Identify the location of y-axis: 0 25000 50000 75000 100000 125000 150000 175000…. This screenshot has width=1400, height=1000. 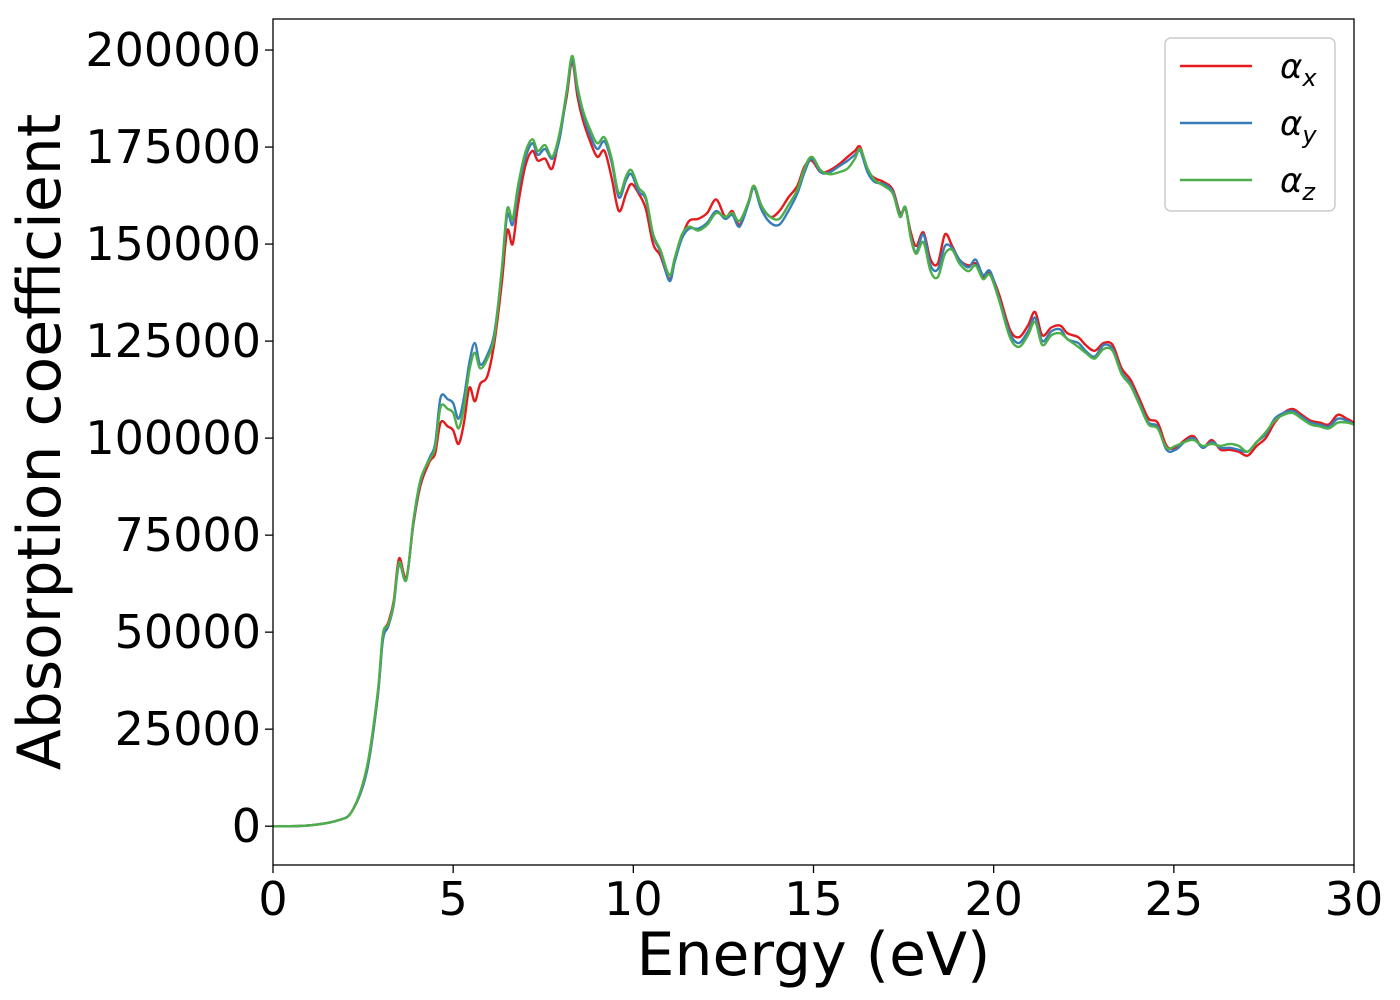
(179, 438).